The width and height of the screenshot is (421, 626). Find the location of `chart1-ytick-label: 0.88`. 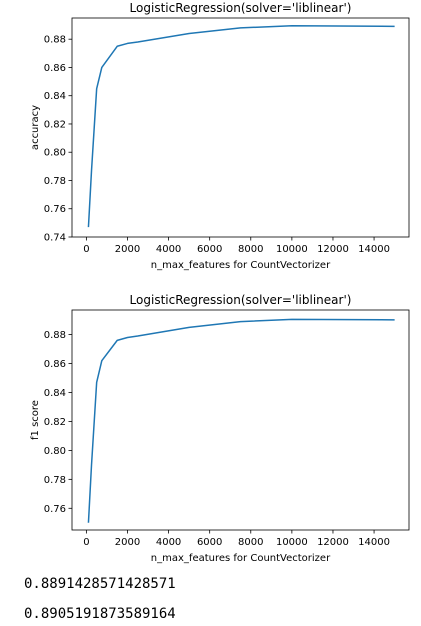

chart1-ytick-label: 0.88 is located at coordinates (55, 40).